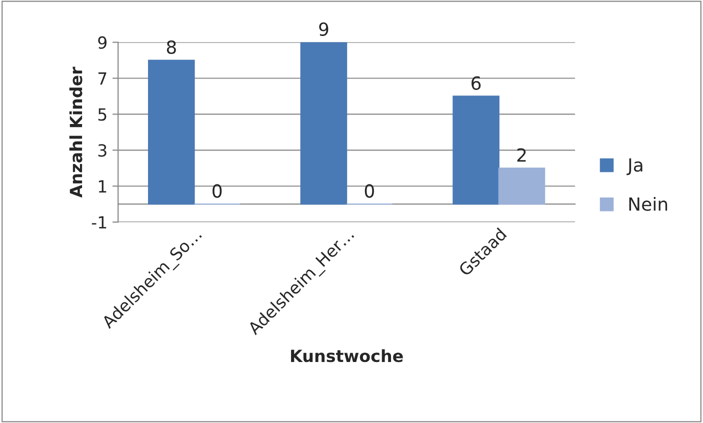 The height and width of the screenshot is (423, 703). What do you see at coordinates (102, 150) in the screenshot?
I see `y-tick-label: 3` at bounding box center [102, 150].